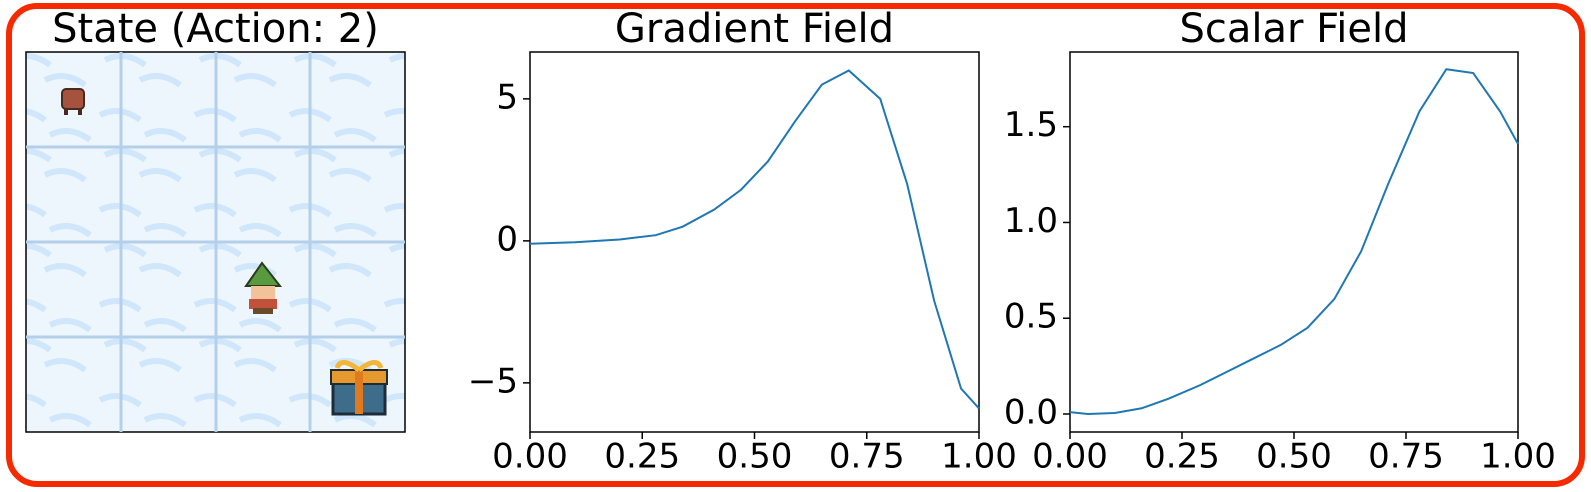  Describe the element at coordinates (1031, 317) in the screenshot. I see `y-tick-label: 0.5` at that location.